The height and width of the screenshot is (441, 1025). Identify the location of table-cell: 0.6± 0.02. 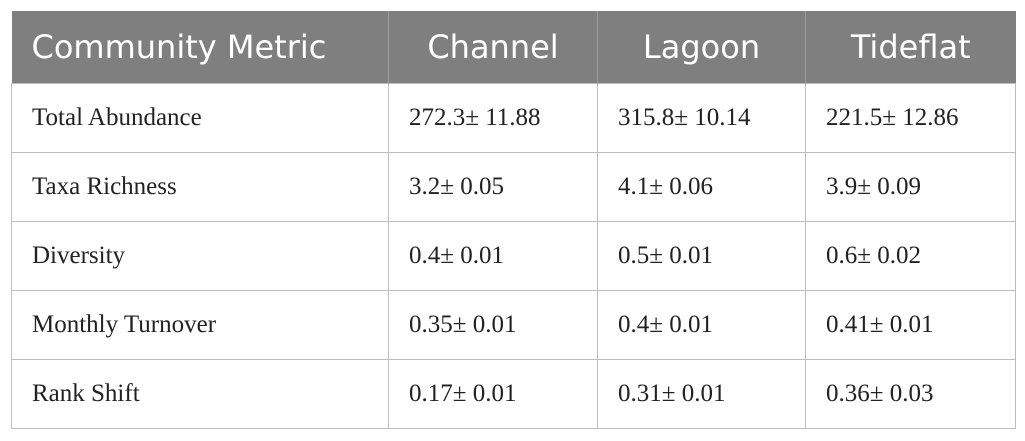
(910, 256).